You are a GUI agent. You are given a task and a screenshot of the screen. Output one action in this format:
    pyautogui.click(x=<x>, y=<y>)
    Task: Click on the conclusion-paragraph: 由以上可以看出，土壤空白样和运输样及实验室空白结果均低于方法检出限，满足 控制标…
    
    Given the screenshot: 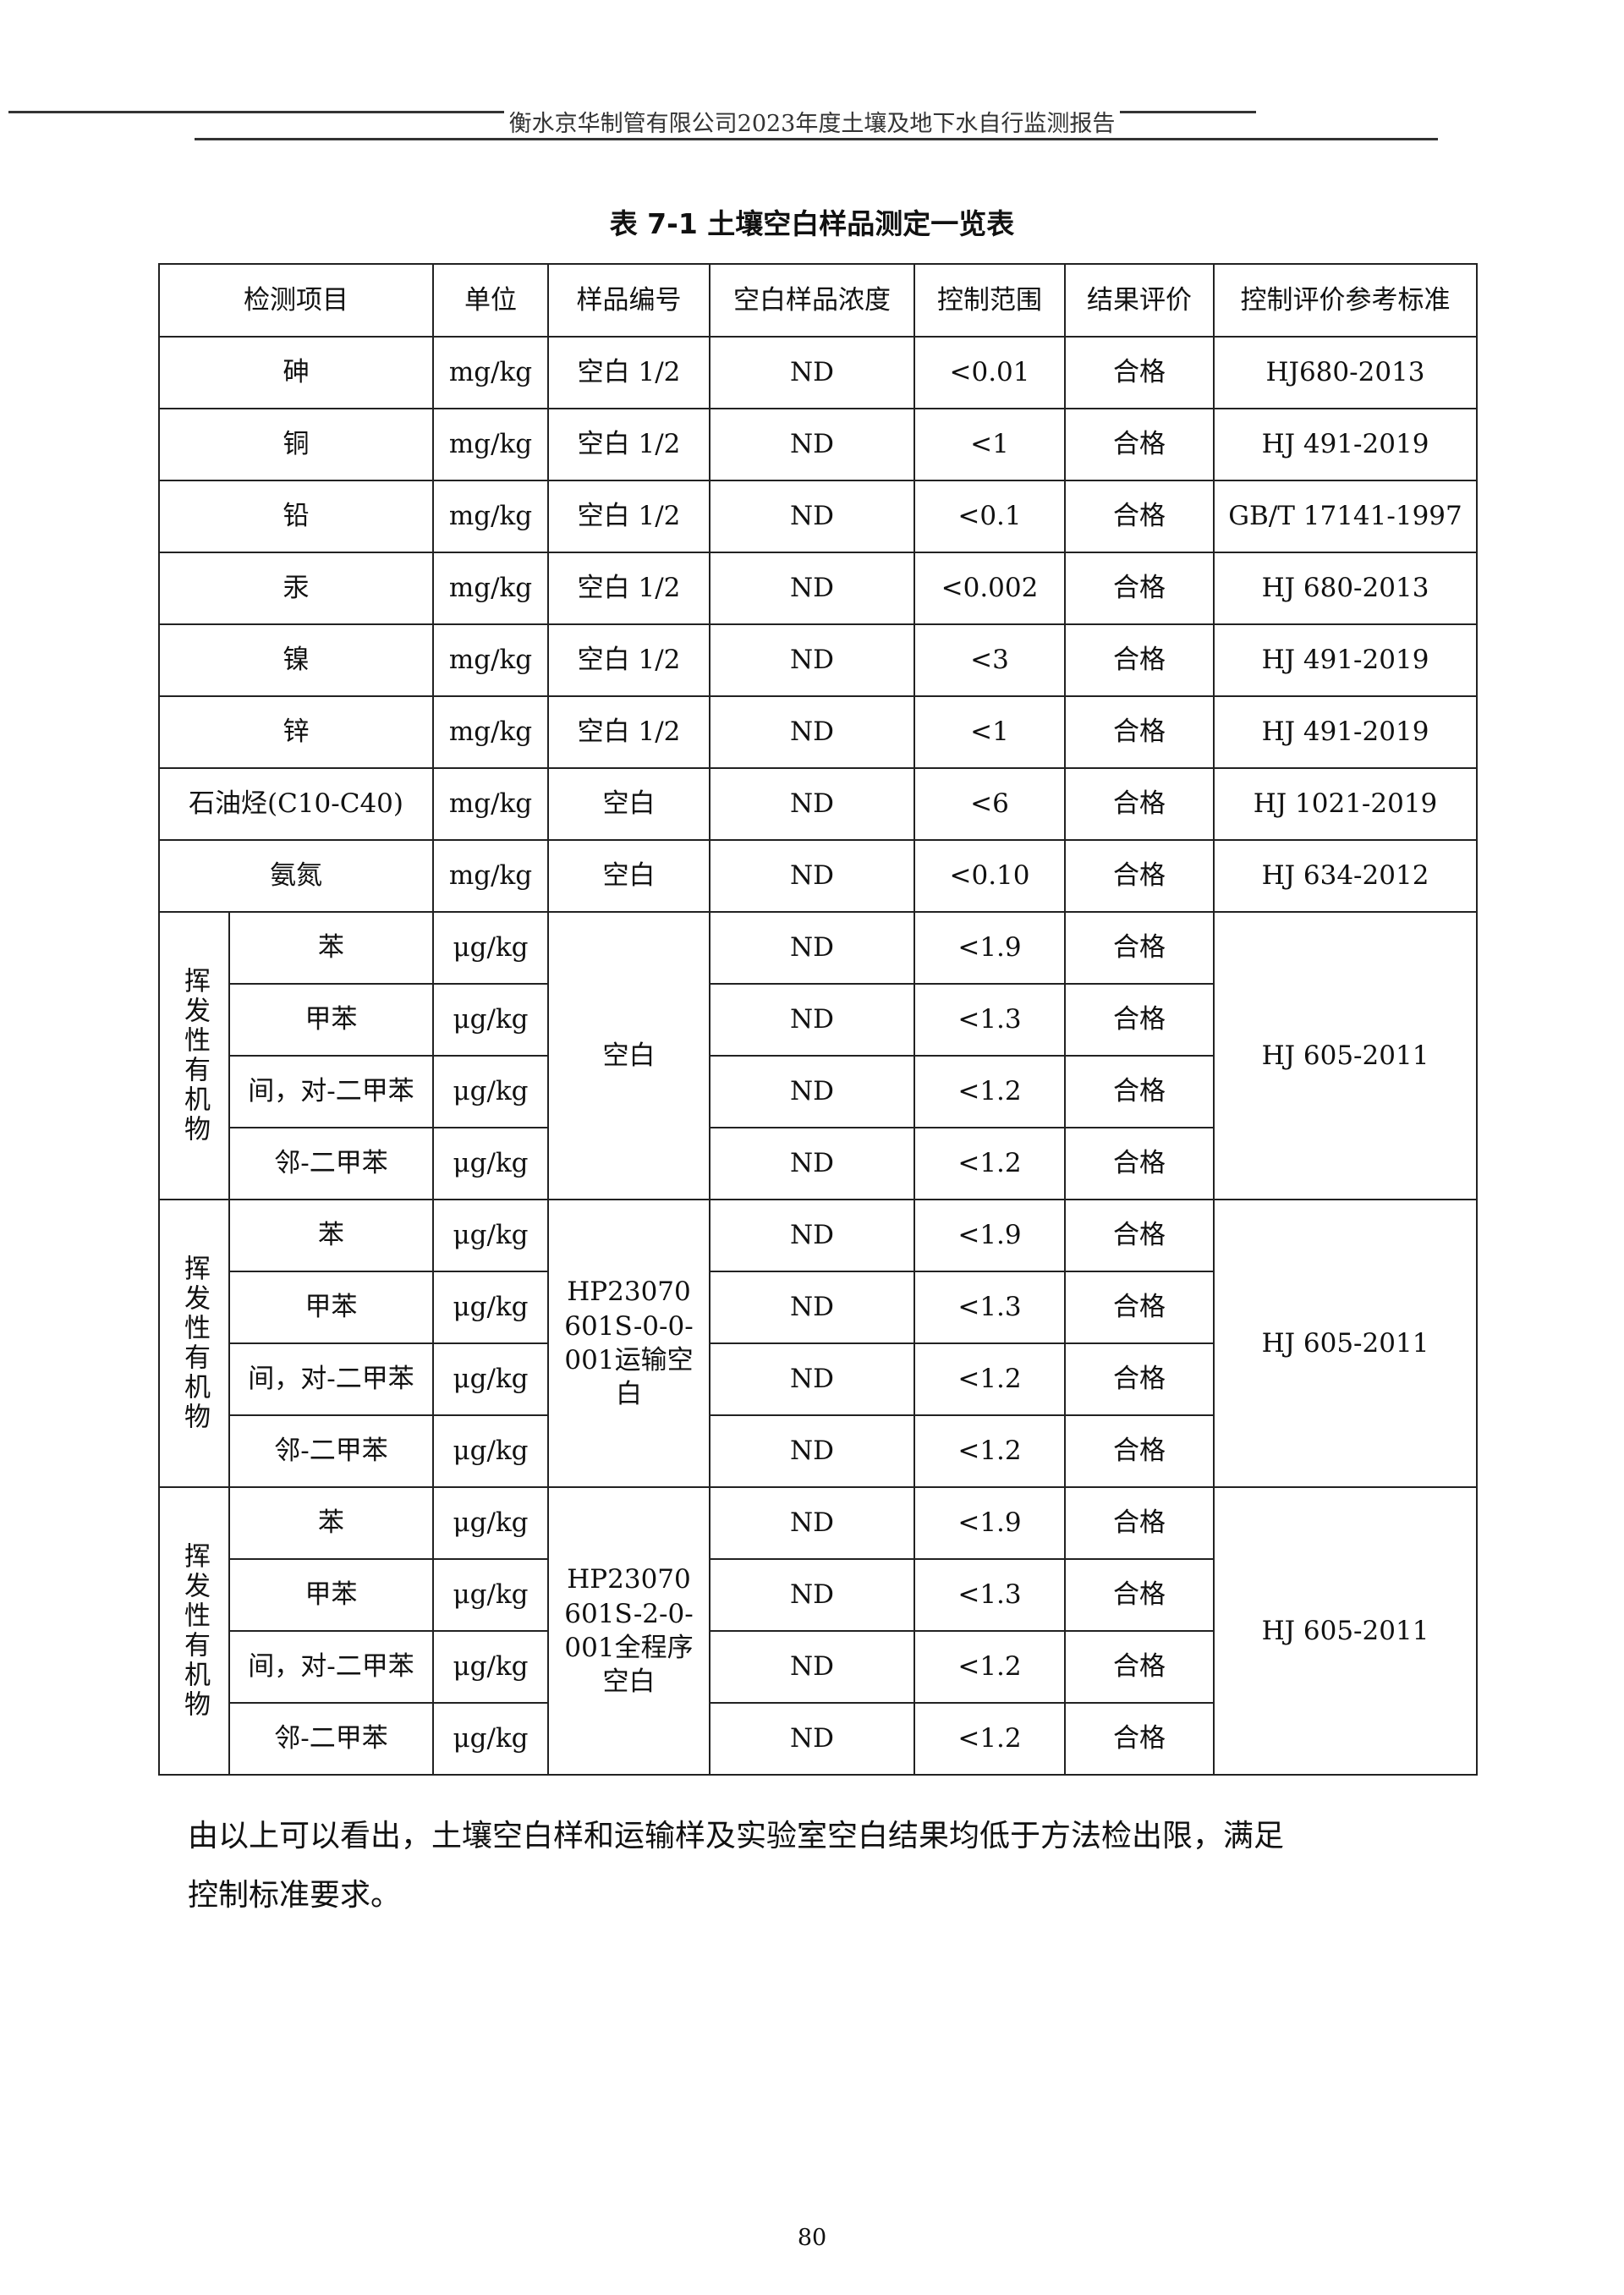 What is the action you would take?
    pyautogui.click(x=814, y=1866)
    